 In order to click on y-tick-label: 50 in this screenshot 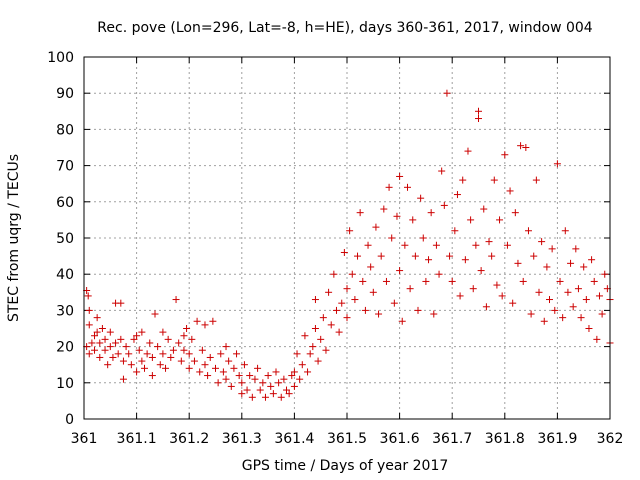, I will do `click(65, 239)`.